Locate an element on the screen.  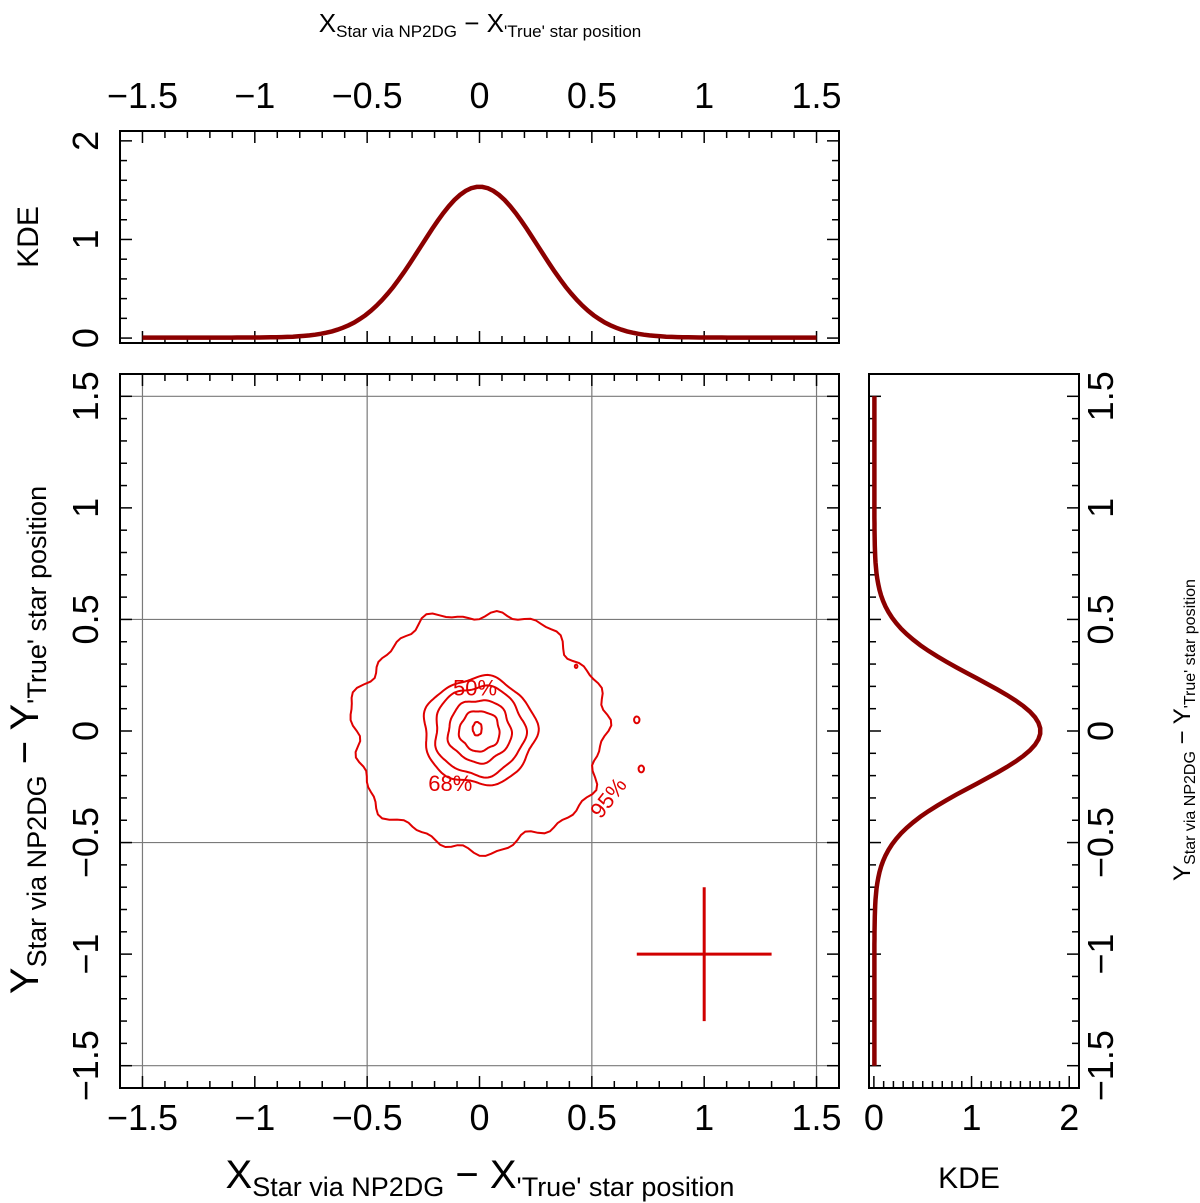
top-y-tick-label: 2 is located at coordinates (85, 141).